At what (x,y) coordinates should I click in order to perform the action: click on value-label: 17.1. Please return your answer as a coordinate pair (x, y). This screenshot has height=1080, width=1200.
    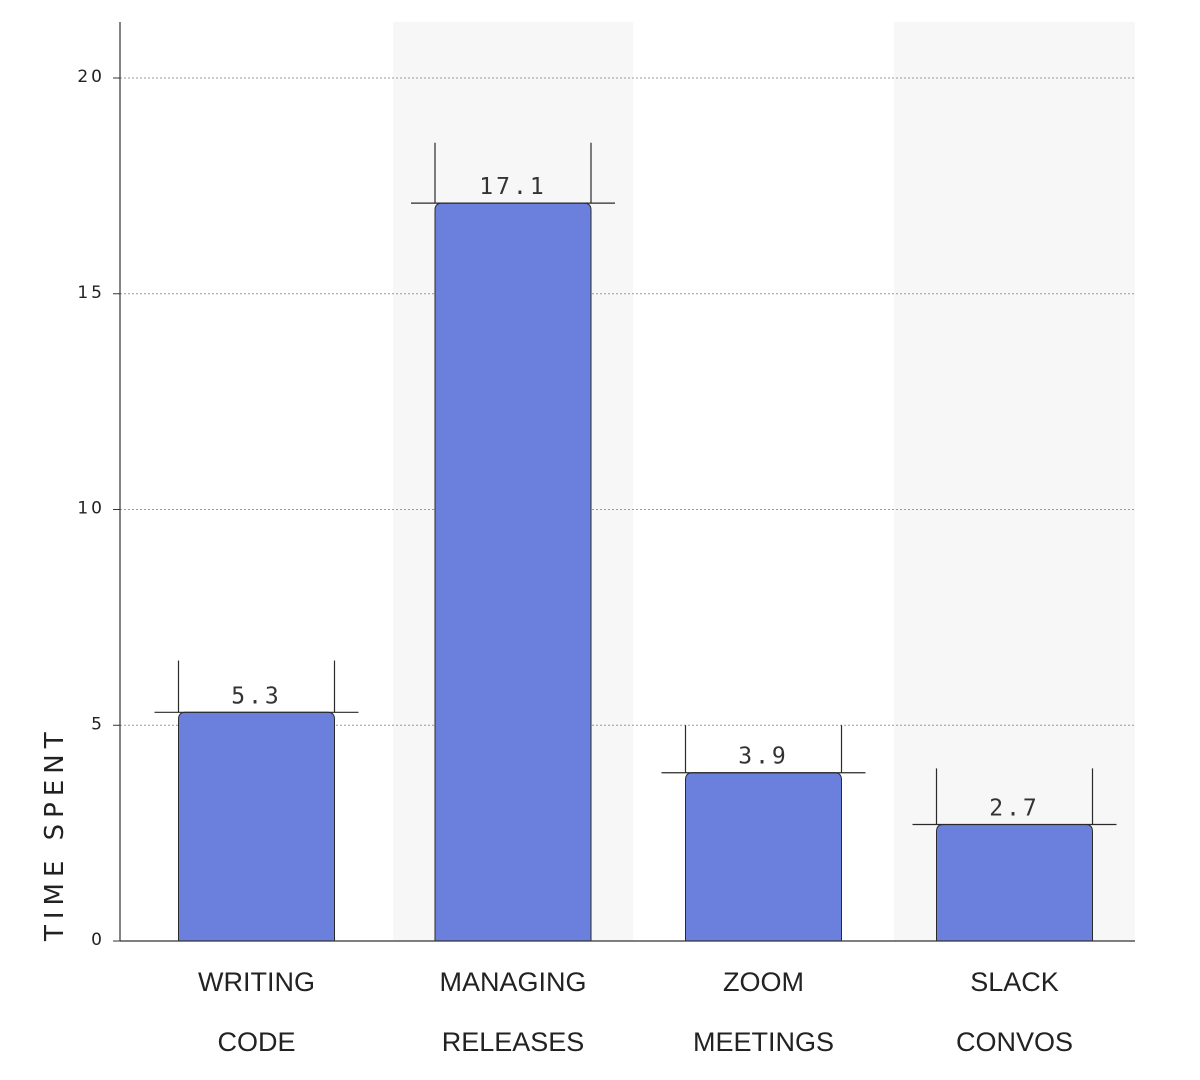
    Looking at the image, I should click on (512, 187).